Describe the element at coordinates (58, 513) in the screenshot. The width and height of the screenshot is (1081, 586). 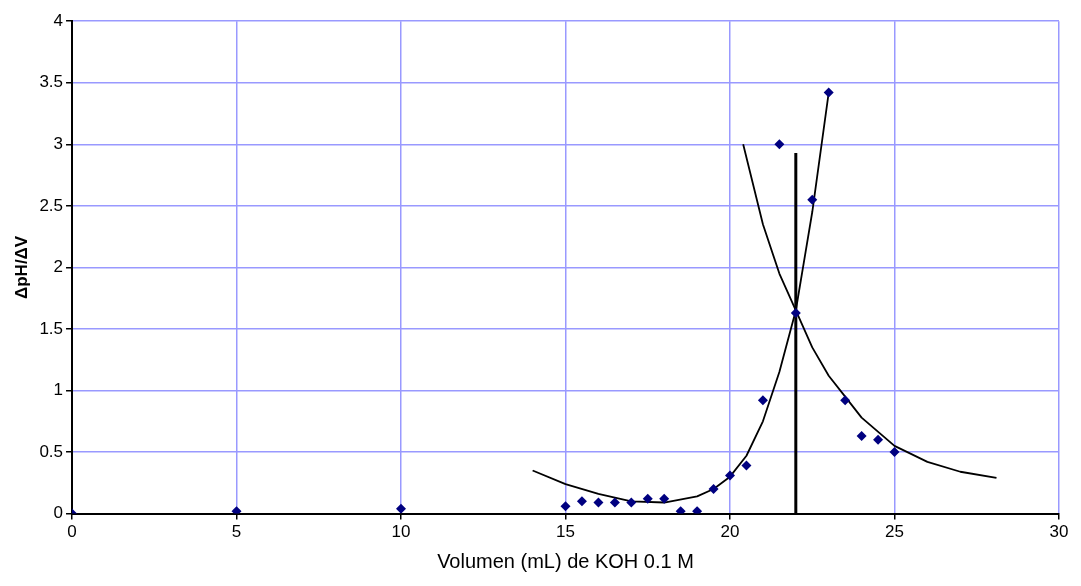
I see `y-tick-label: 0` at that location.